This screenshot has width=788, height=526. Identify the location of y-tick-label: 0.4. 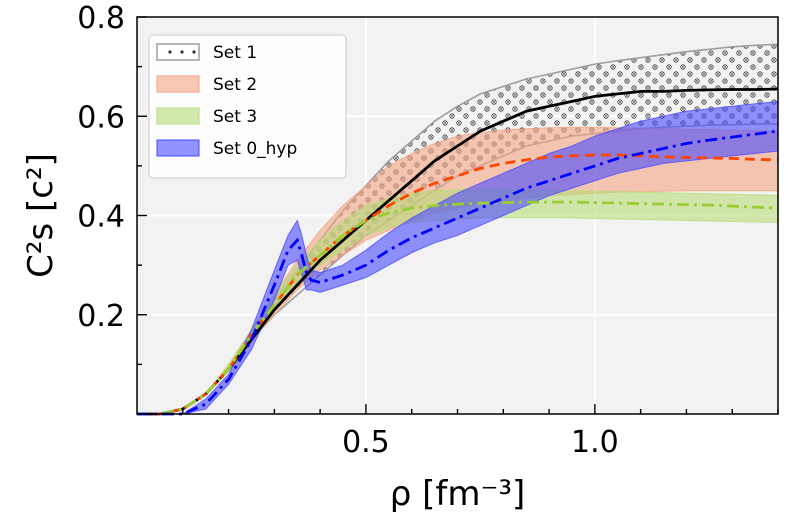
(101, 217).